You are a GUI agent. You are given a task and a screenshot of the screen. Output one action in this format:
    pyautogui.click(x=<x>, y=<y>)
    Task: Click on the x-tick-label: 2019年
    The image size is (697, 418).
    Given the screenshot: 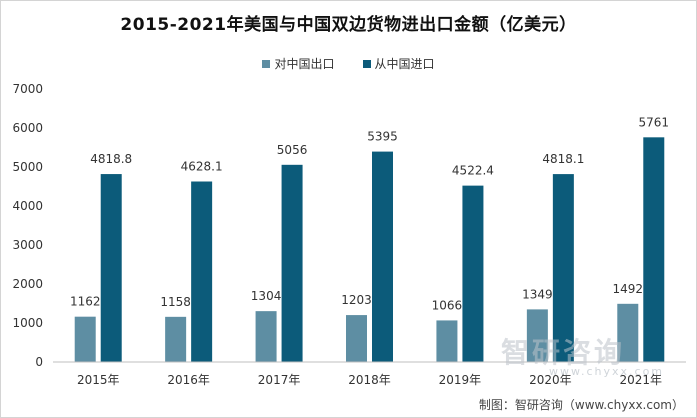 What is the action you would take?
    pyautogui.click(x=460, y=380)
    